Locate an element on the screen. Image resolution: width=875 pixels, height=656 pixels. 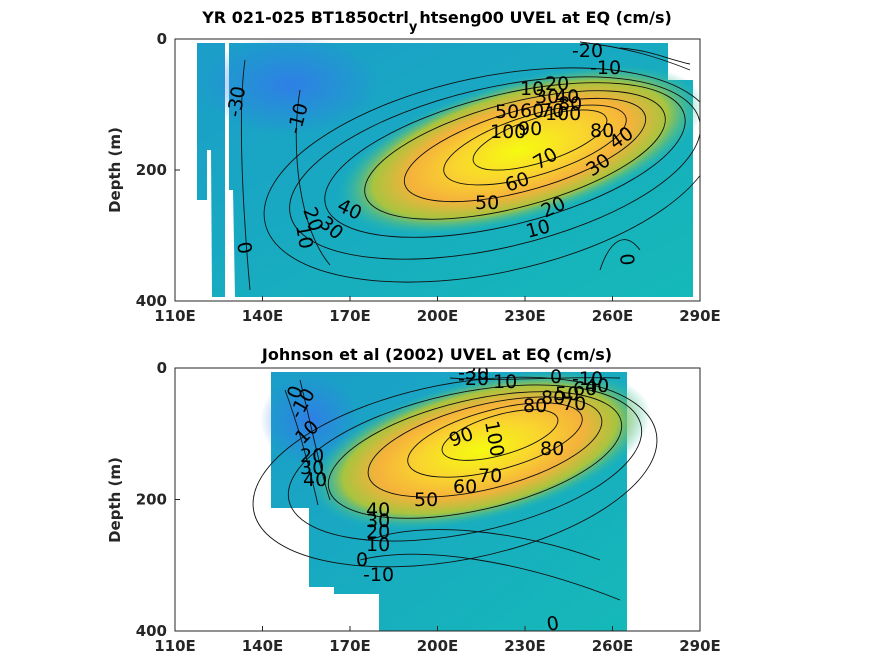
panel-title: Johnson et al (2002) UVEL at EQ (cm/s) is located at coordinates (436, 354).